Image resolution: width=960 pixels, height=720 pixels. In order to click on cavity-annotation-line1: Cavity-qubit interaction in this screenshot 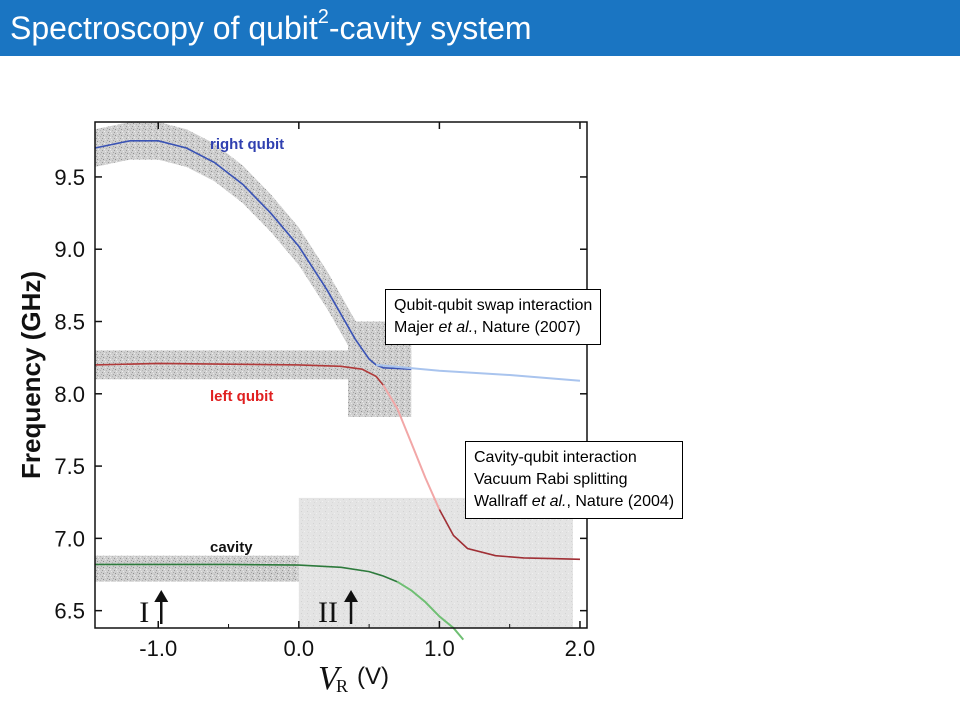, I will do `click(555, 457)`.